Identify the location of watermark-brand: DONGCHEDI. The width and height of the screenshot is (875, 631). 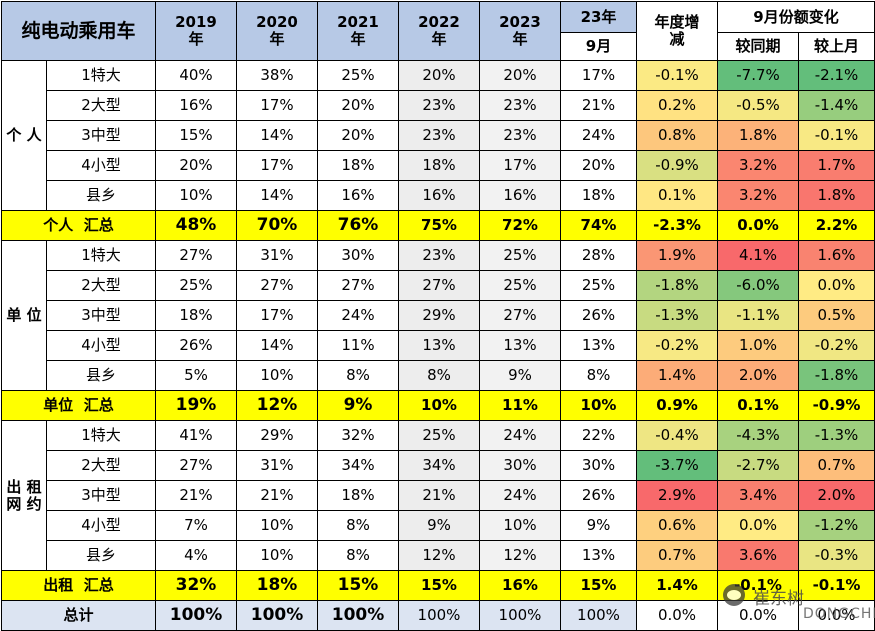
(839, 614).